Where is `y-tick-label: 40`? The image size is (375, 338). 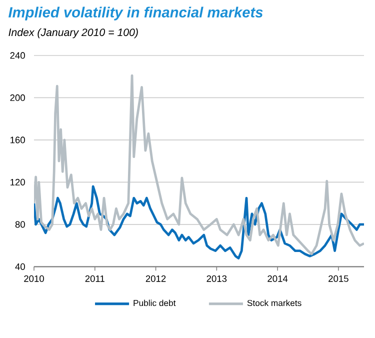 y-tick-label: 40 is located at coordinates (20, 266).